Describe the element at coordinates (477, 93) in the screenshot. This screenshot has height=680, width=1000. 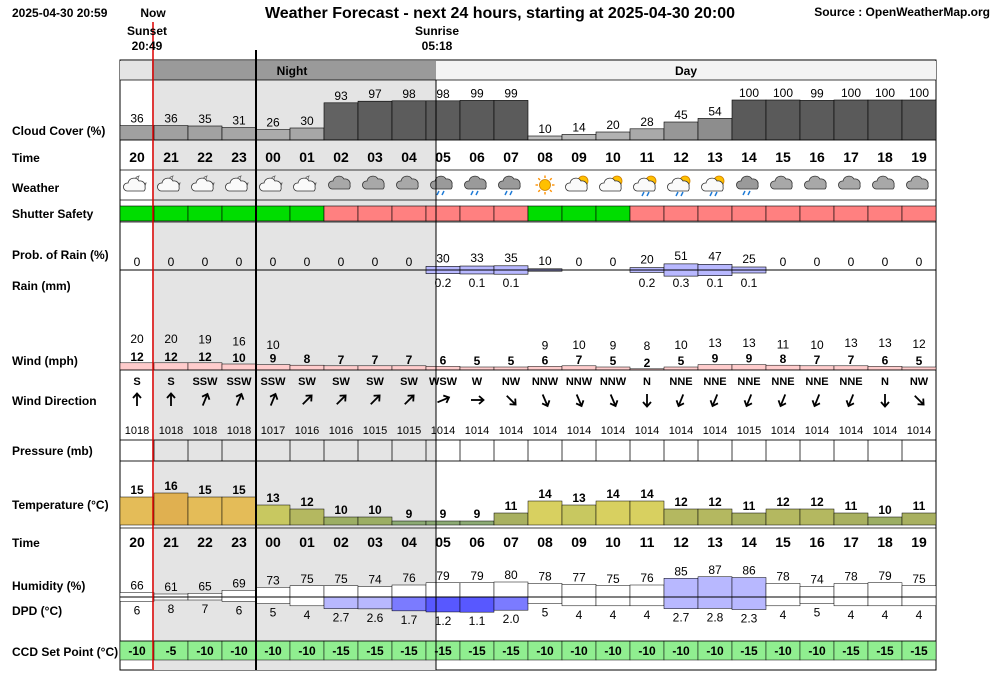
I see `cloud-value: 99` at that location.